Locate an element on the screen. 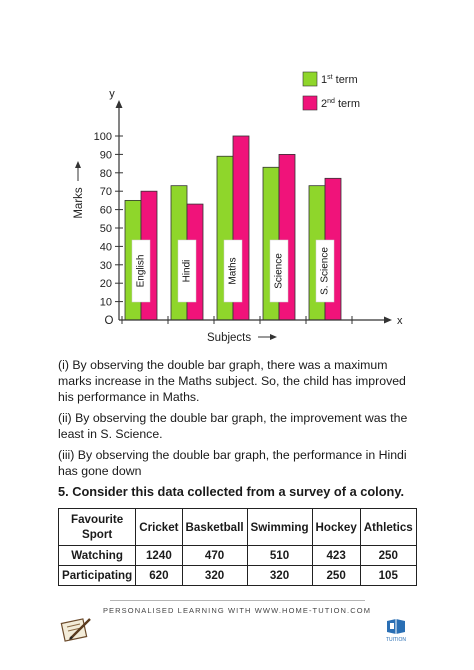 The width and height of the screenshot is (474, 670). category-label: Science is located at coordinates (279, 271).